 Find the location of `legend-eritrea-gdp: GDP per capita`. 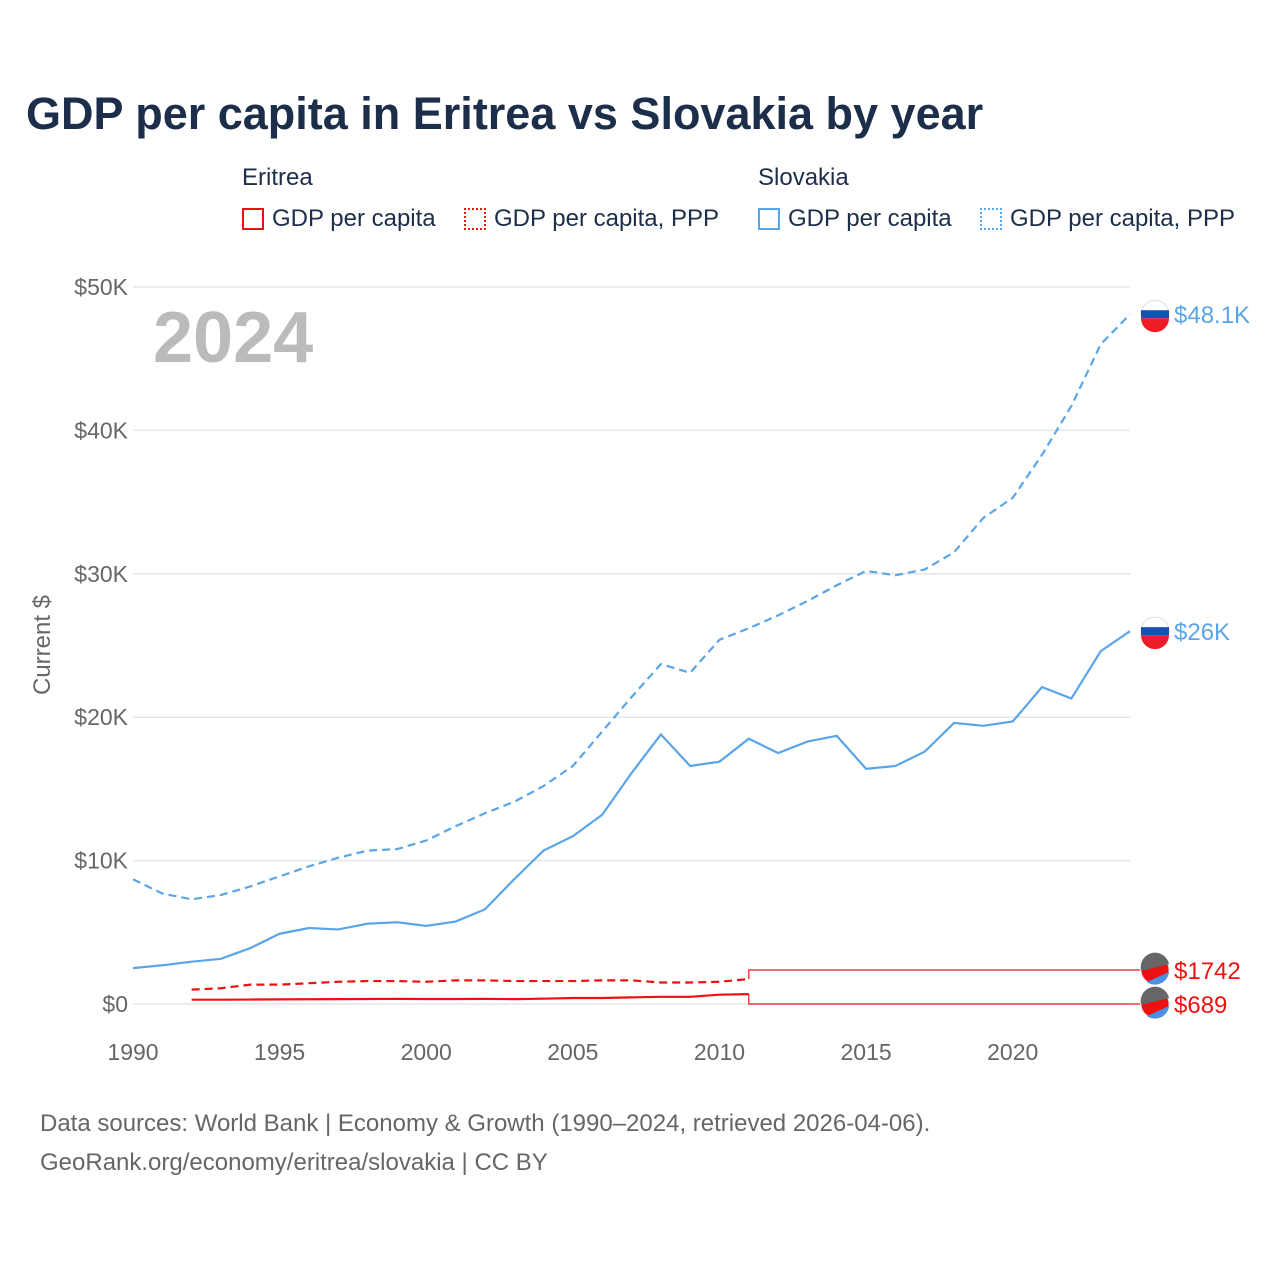

legend-eritrea-gdp: GDP per capita is located at coordinates (339, 219).